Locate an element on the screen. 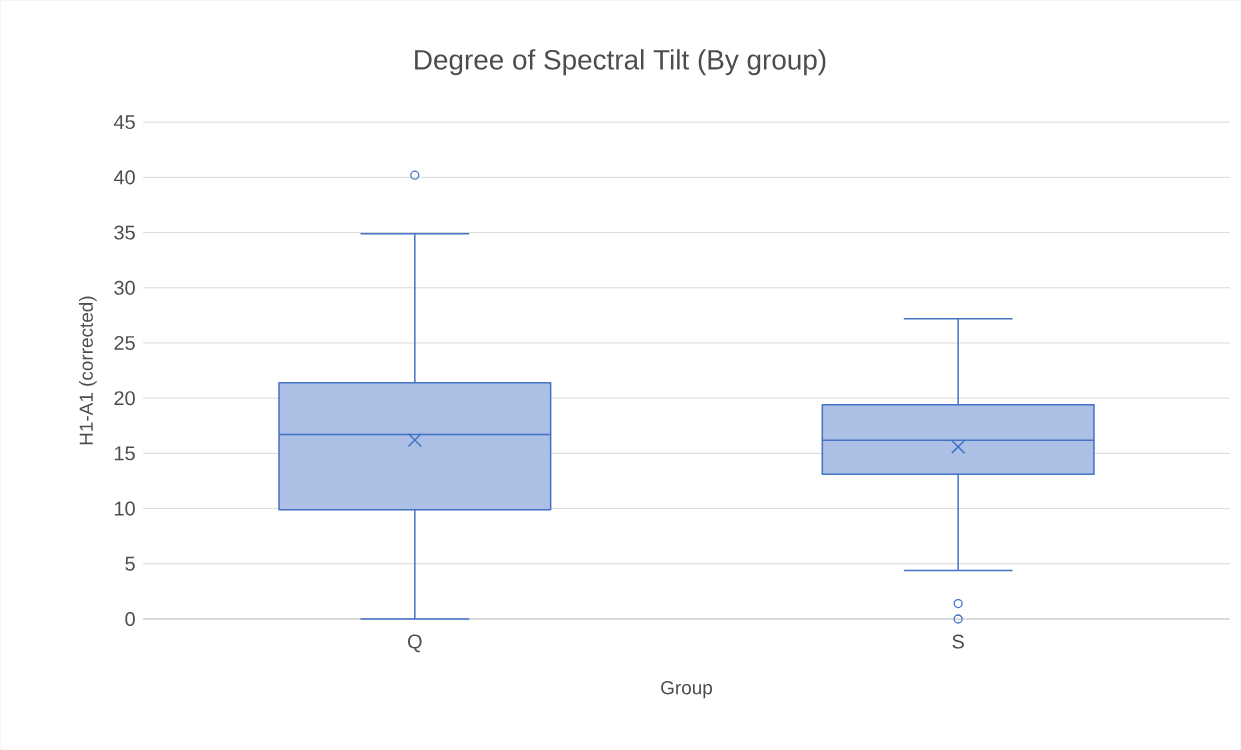  y-tick-label: 40 is located at coordinates (124, 177).